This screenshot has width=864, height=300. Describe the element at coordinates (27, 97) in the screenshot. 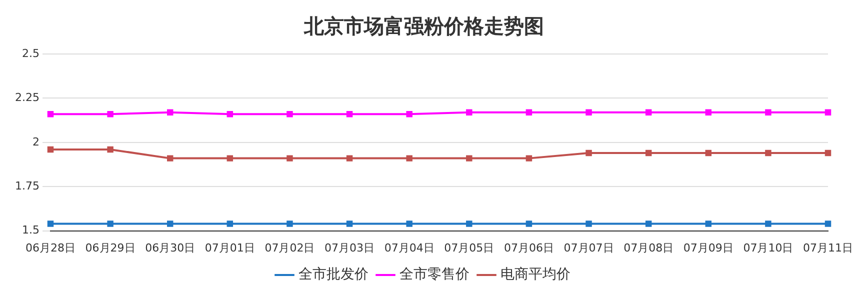

I see `y-tick-label: 2.25` at that location.